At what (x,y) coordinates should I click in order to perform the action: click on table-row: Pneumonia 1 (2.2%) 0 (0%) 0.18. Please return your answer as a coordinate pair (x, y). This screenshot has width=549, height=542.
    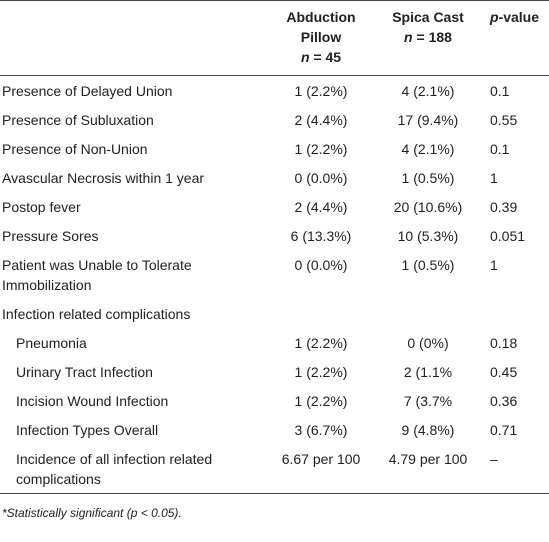
    Looking at the image, I should click on (274, 342).